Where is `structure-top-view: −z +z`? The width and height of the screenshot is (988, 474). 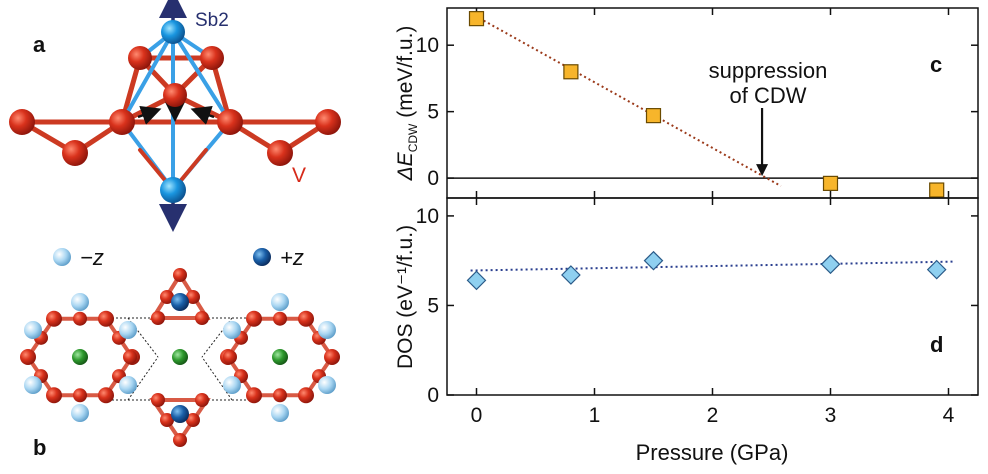 structure-top-view: −z +z is located at coordinates (180, 346).